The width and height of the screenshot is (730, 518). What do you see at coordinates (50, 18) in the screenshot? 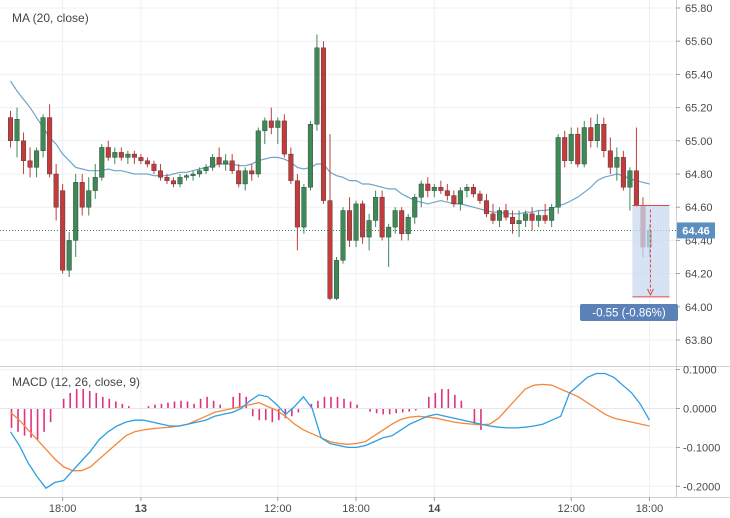
I see `ma-indicator-label: MA (20, close)` at bounding box center [50, 18].